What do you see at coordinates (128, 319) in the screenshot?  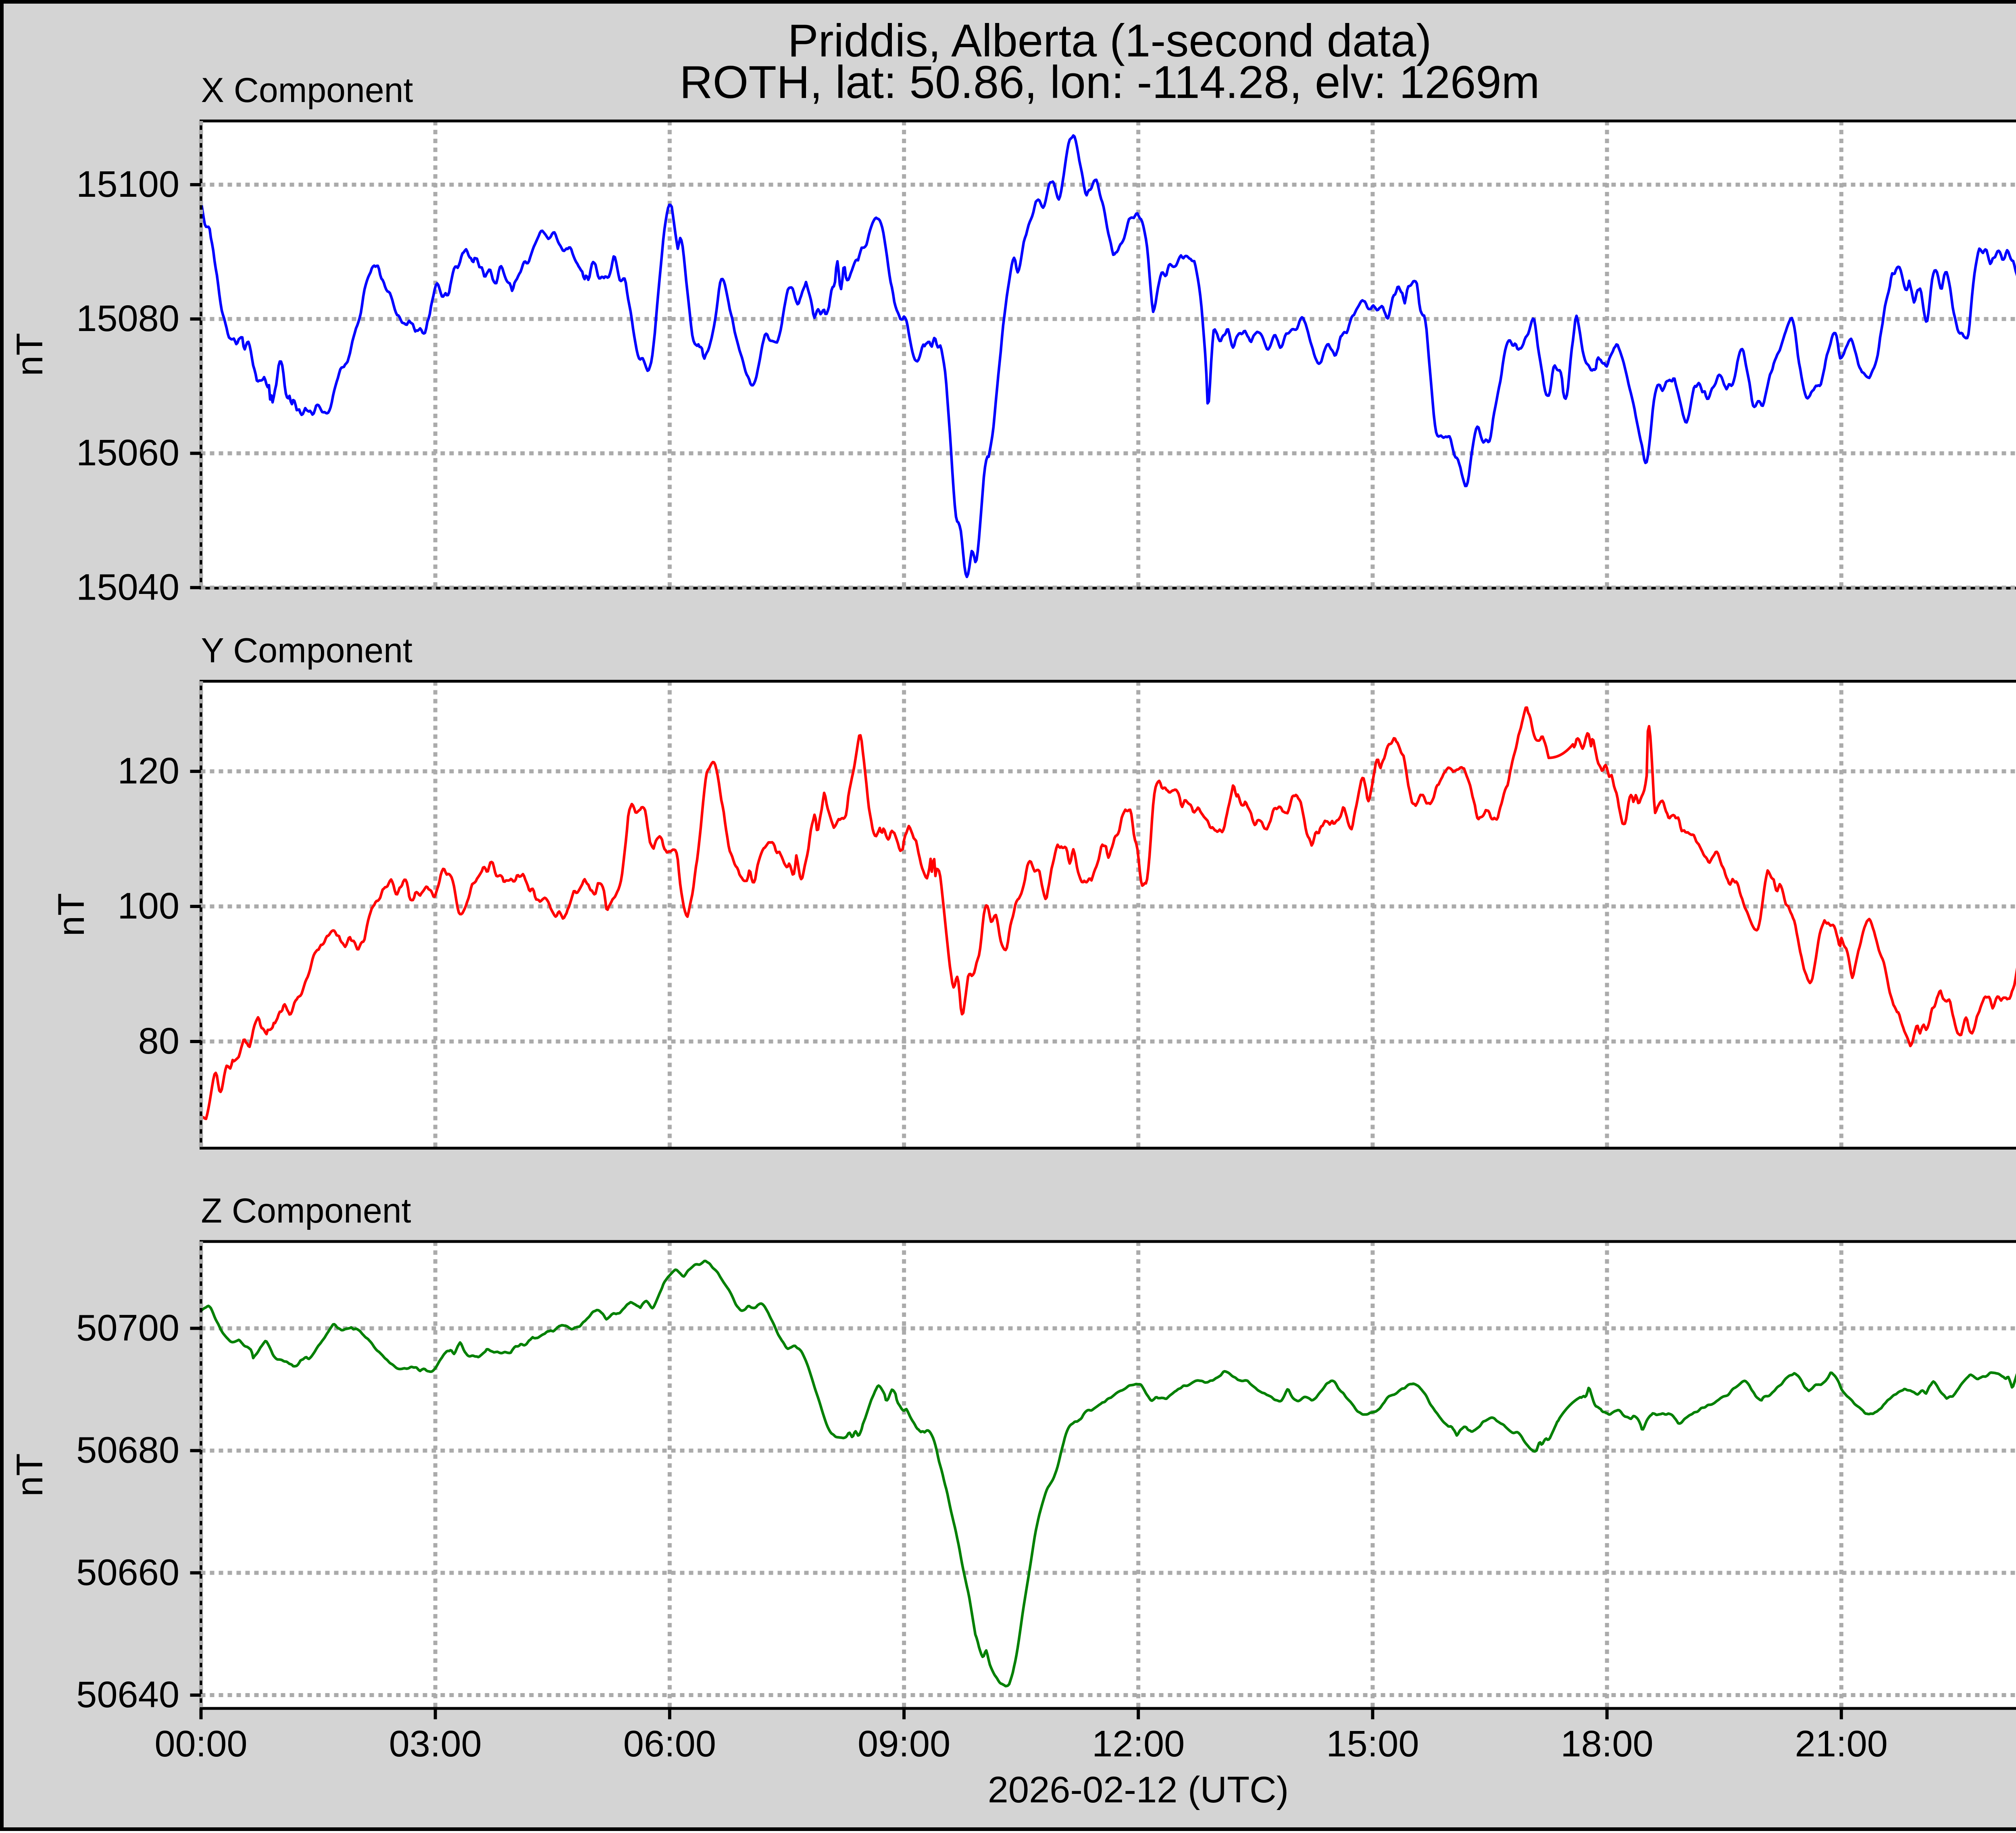 I see `svg-text: 15080` at bounding box center [128, 319].